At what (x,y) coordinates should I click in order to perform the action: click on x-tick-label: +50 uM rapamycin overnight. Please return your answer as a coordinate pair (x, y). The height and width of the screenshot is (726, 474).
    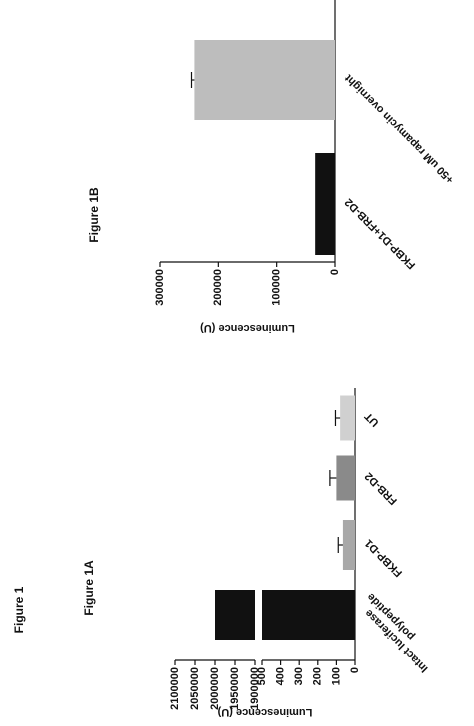
    Looking at the image, I should click on (399, 129).